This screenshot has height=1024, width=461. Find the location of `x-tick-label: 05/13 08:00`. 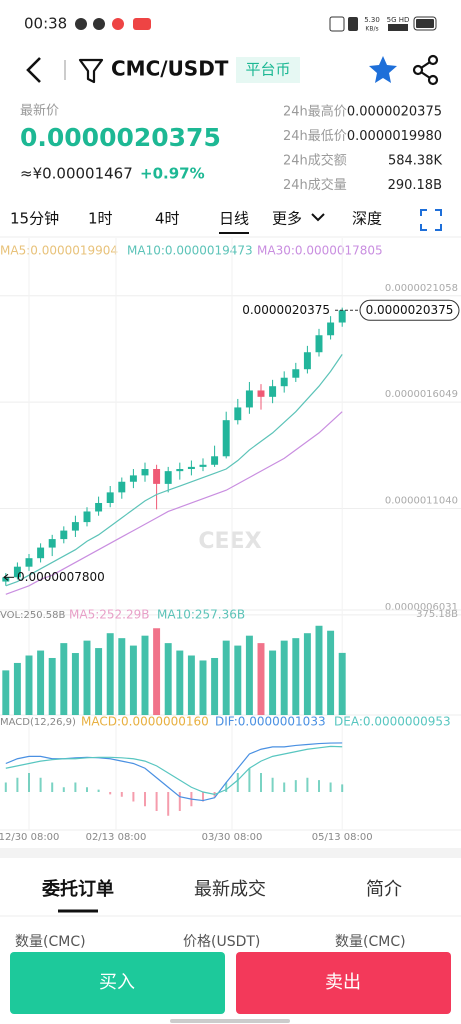

x-tick-label: 05/13 08:00 is located at coordinates (342, 837).